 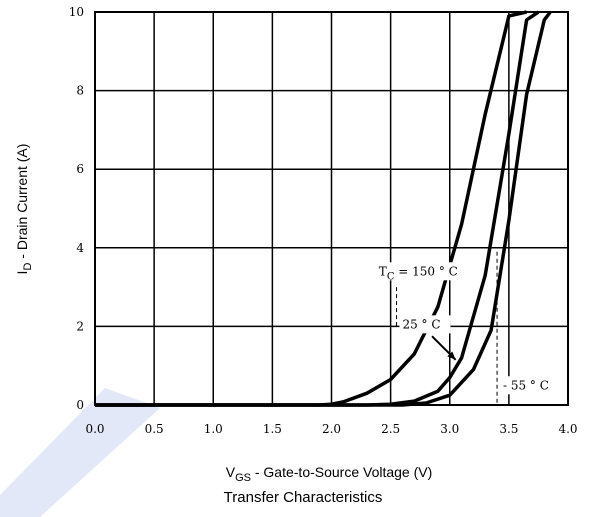 What do you see at coordinates (213, 429) in the screenshot?
I see `x-tick-label: 1.0` at bounding box center [213, 429].